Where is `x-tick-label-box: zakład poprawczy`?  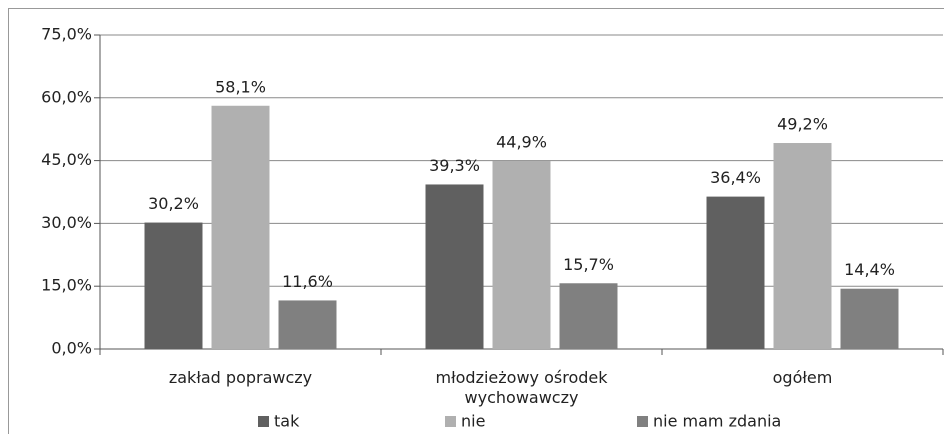 x-tick-label-box: zakład poprawczy is located at coordinates (240, 377).